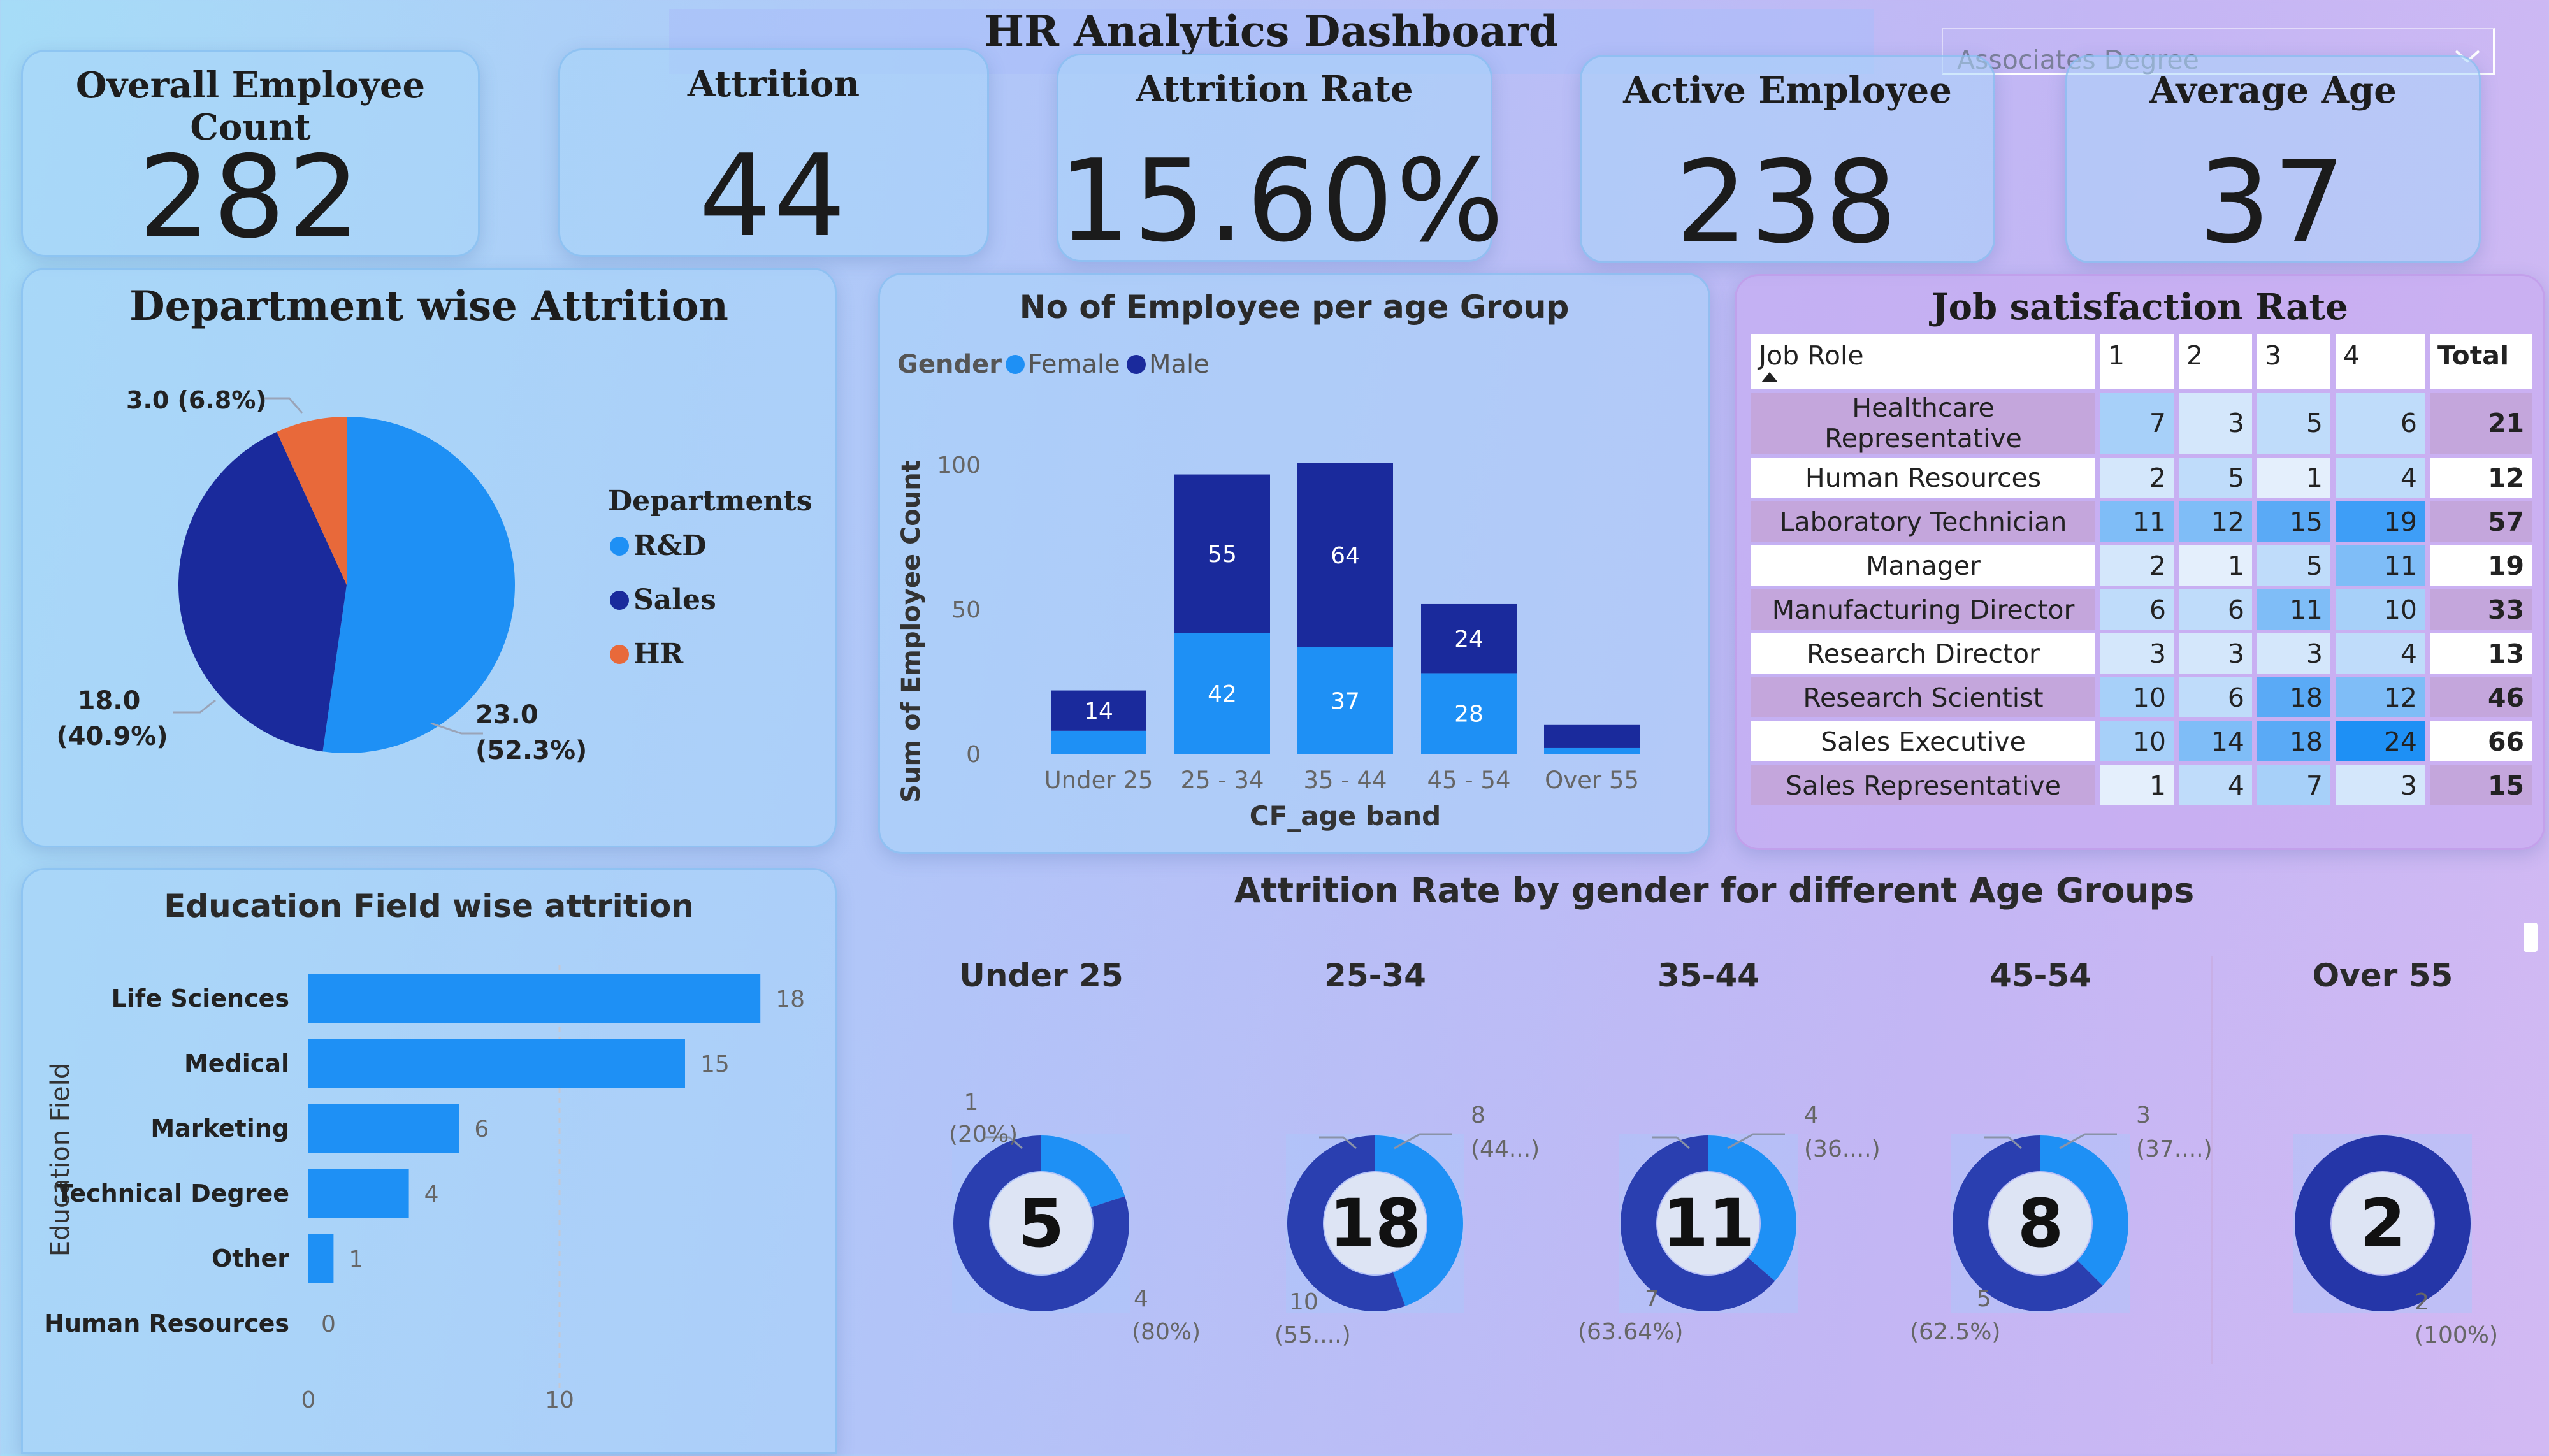  Describe the element at coordinates (2137, 361) in the screenshot. I see `column-header-1: 1` at that location.